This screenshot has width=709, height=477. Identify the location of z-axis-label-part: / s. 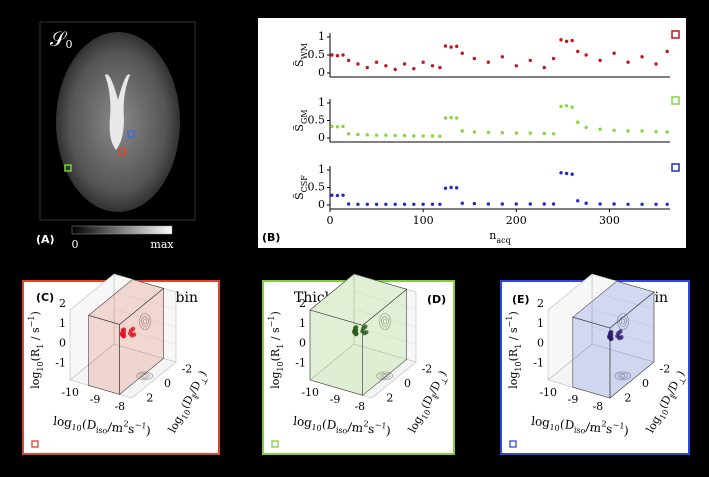
(35, 335).